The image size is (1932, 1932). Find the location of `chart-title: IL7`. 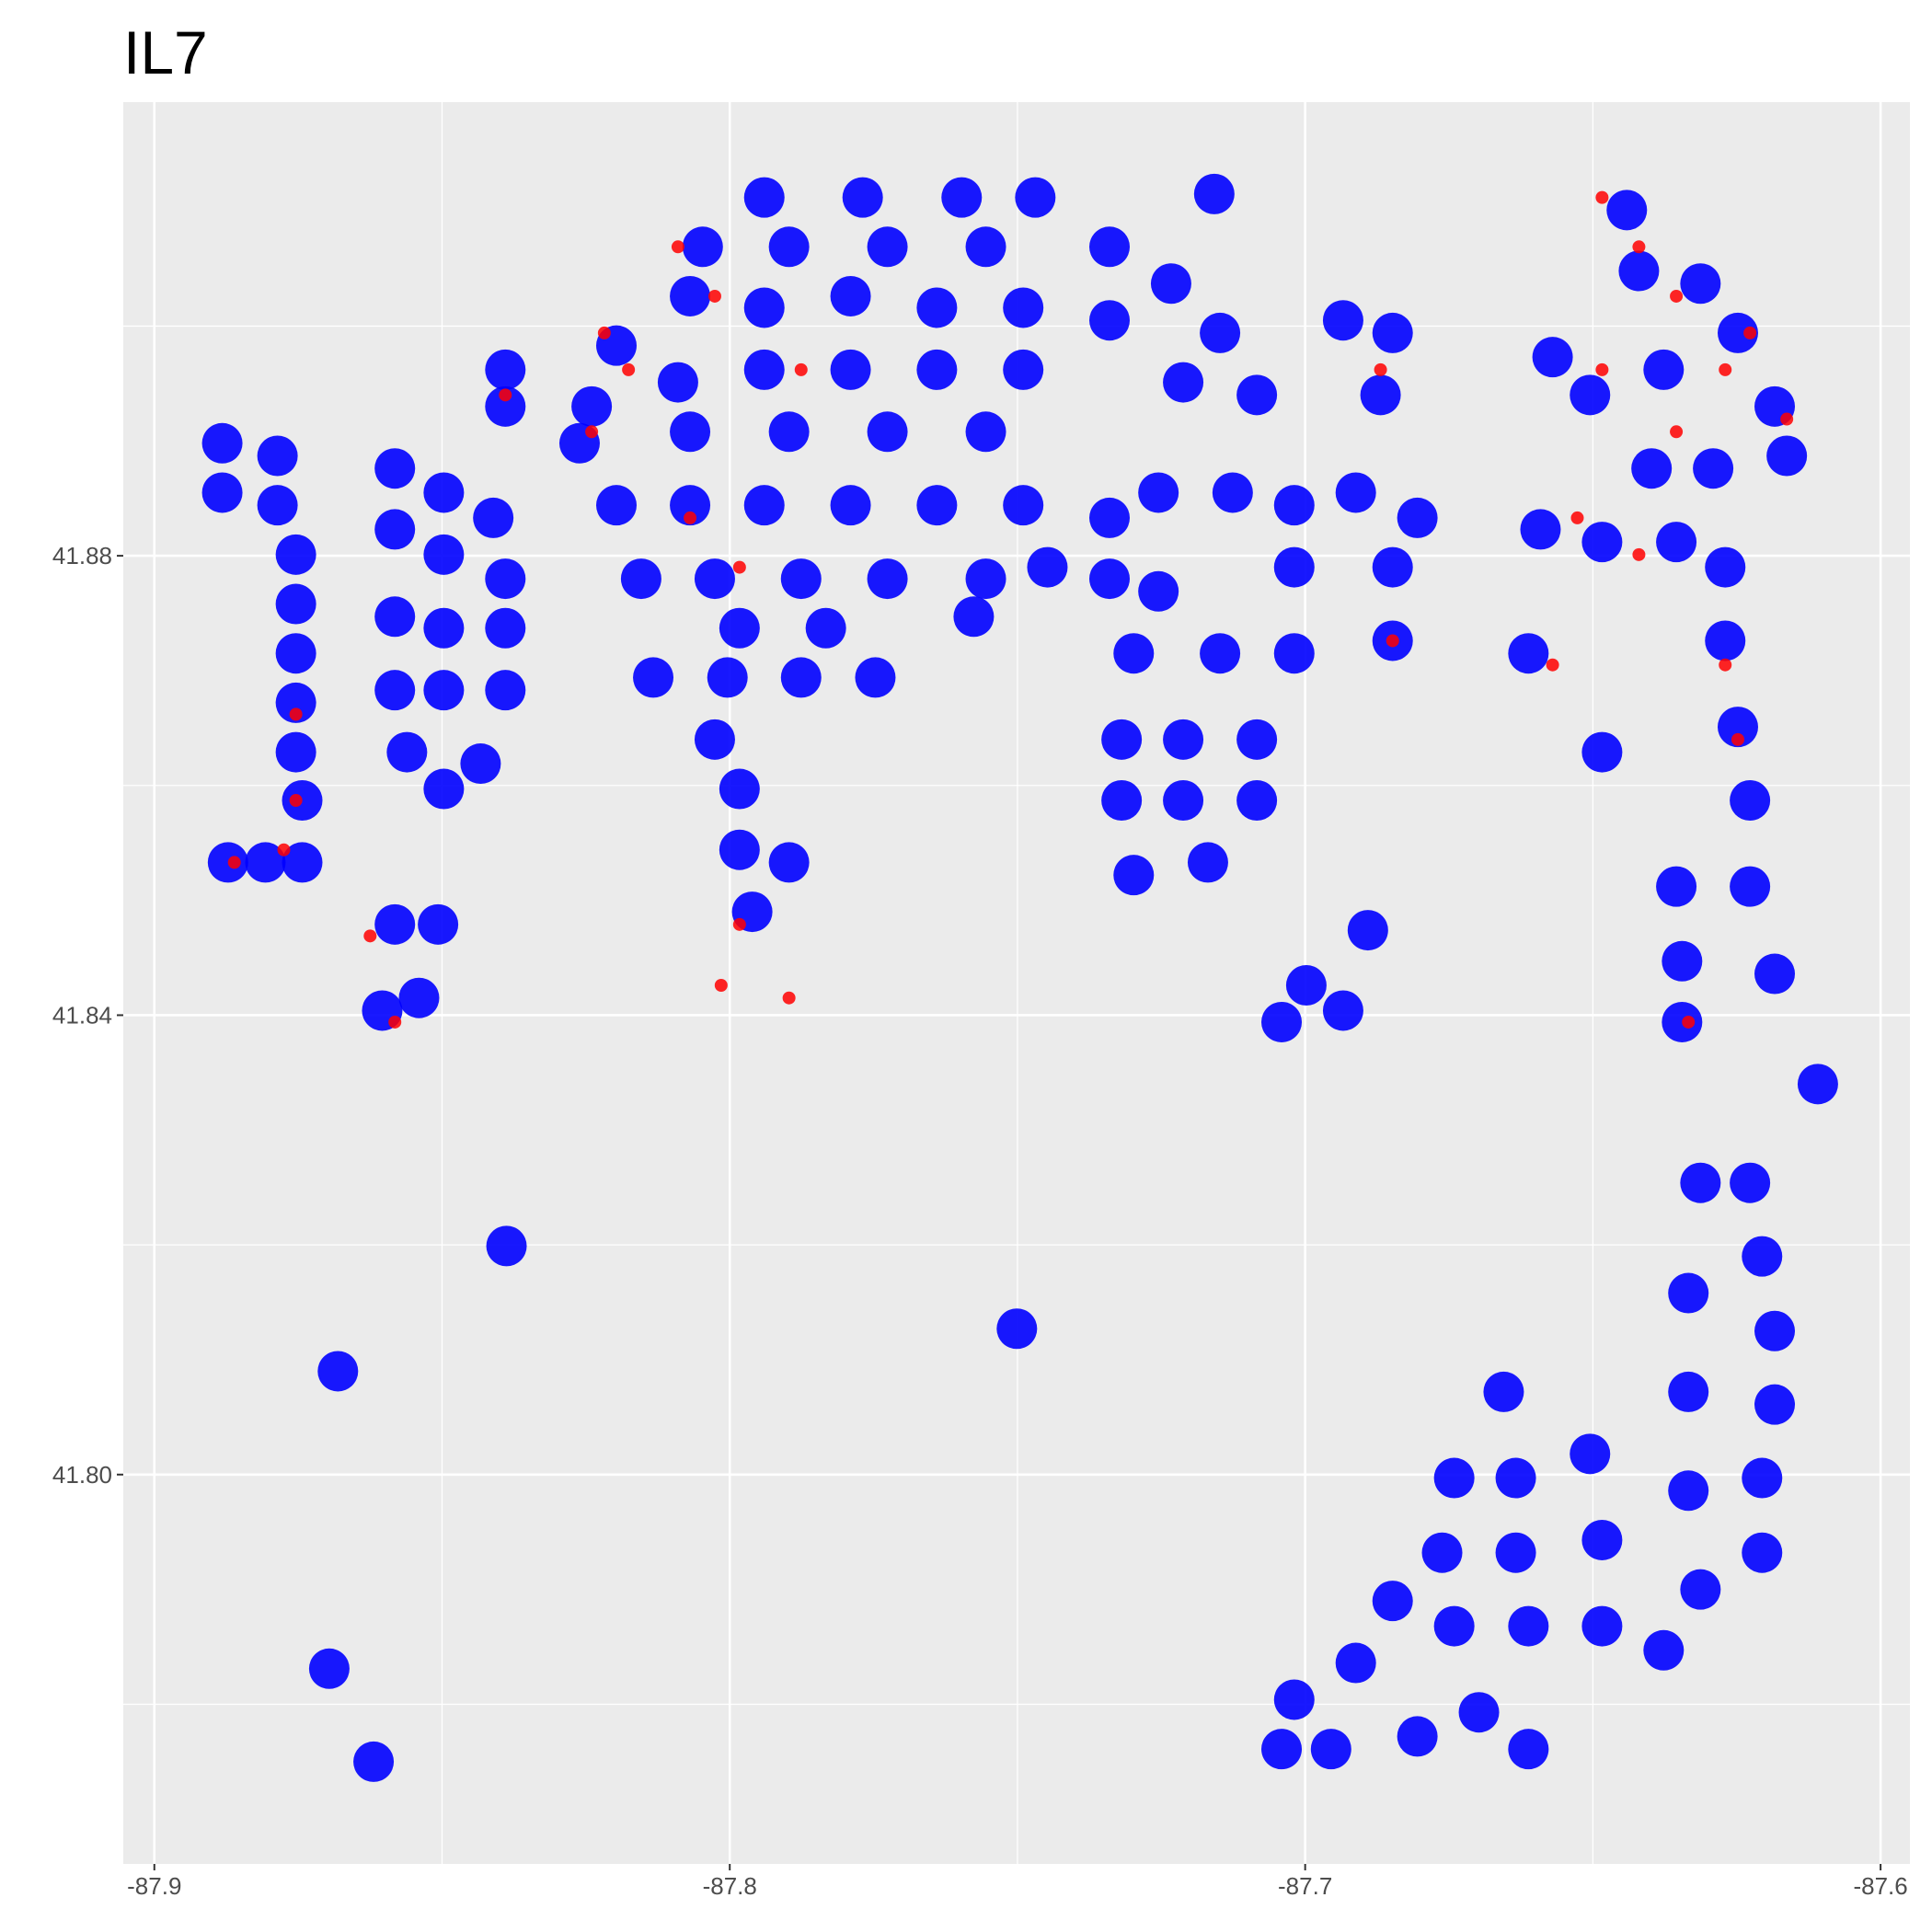

chart-title: IL7 is located at coordinates (165, 52).